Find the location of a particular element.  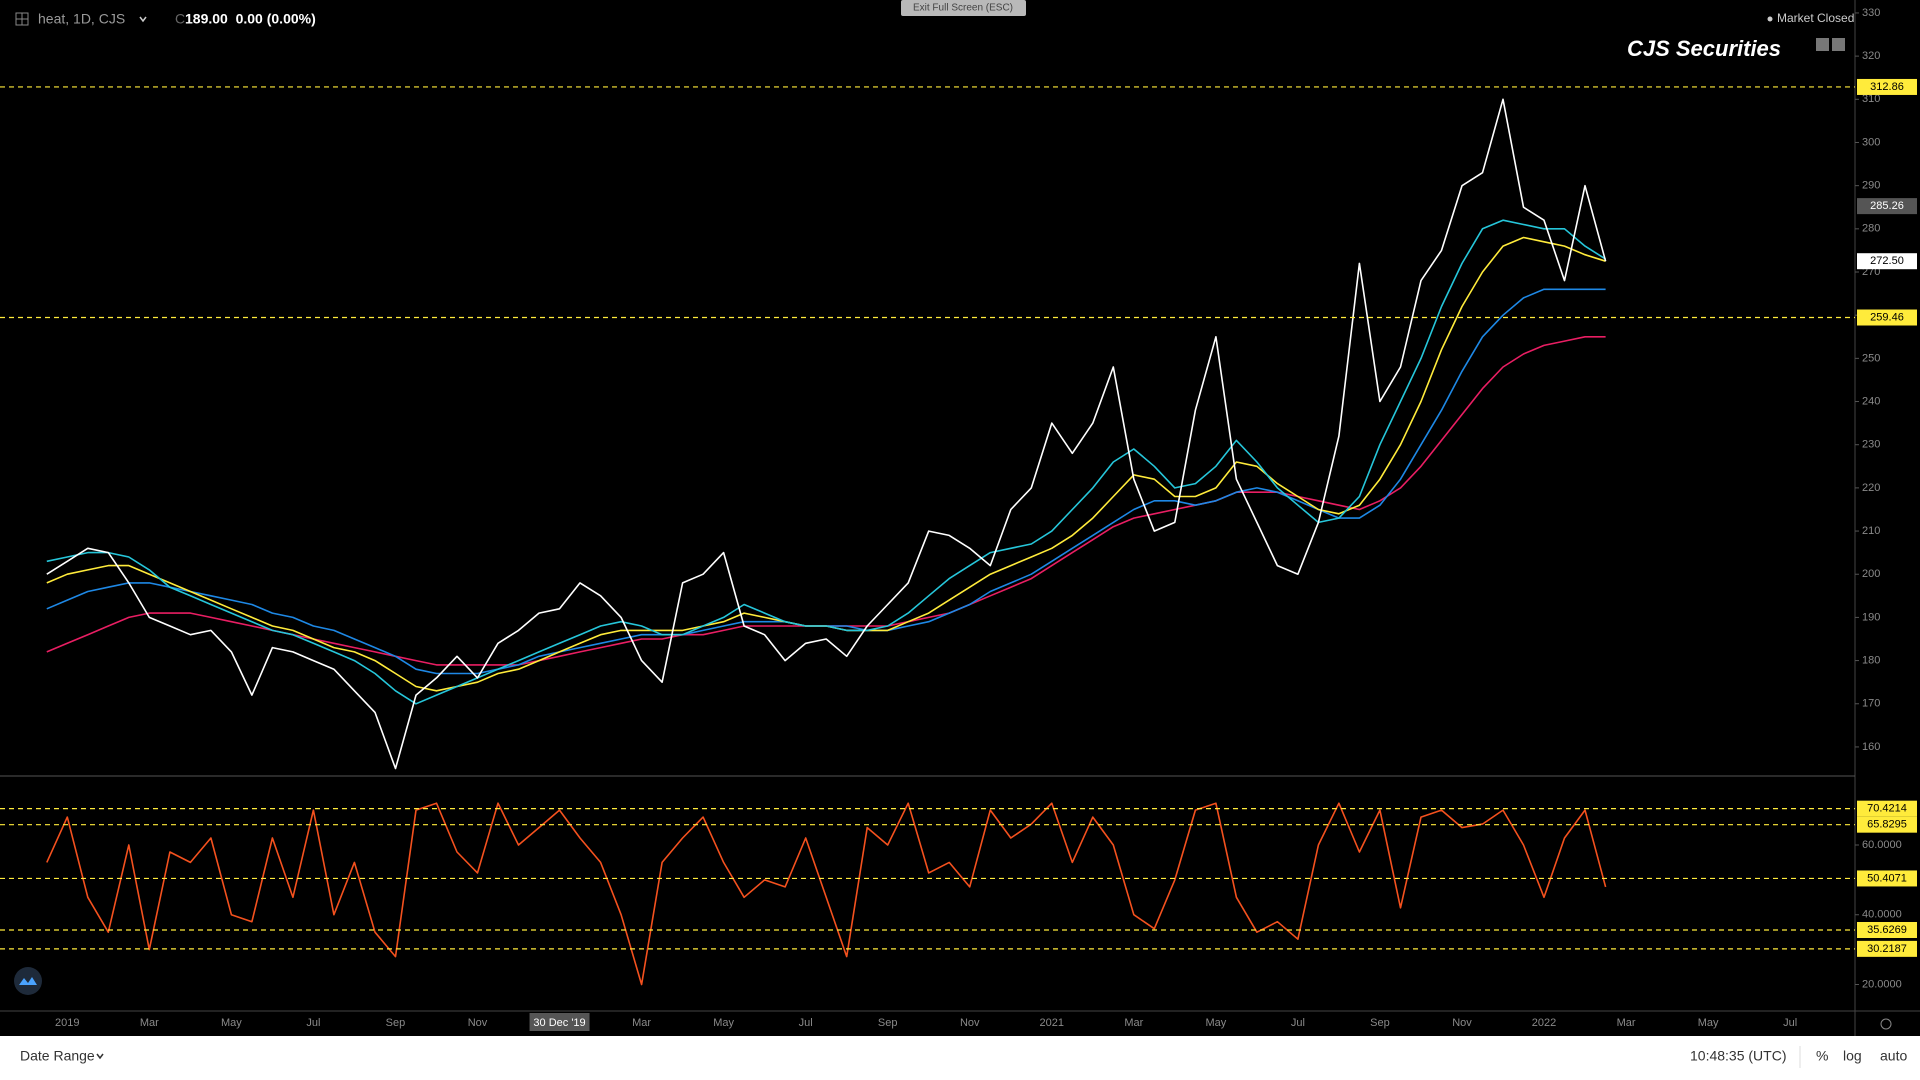

y-tick-label: 170 is located at coordinates (1871, 704).